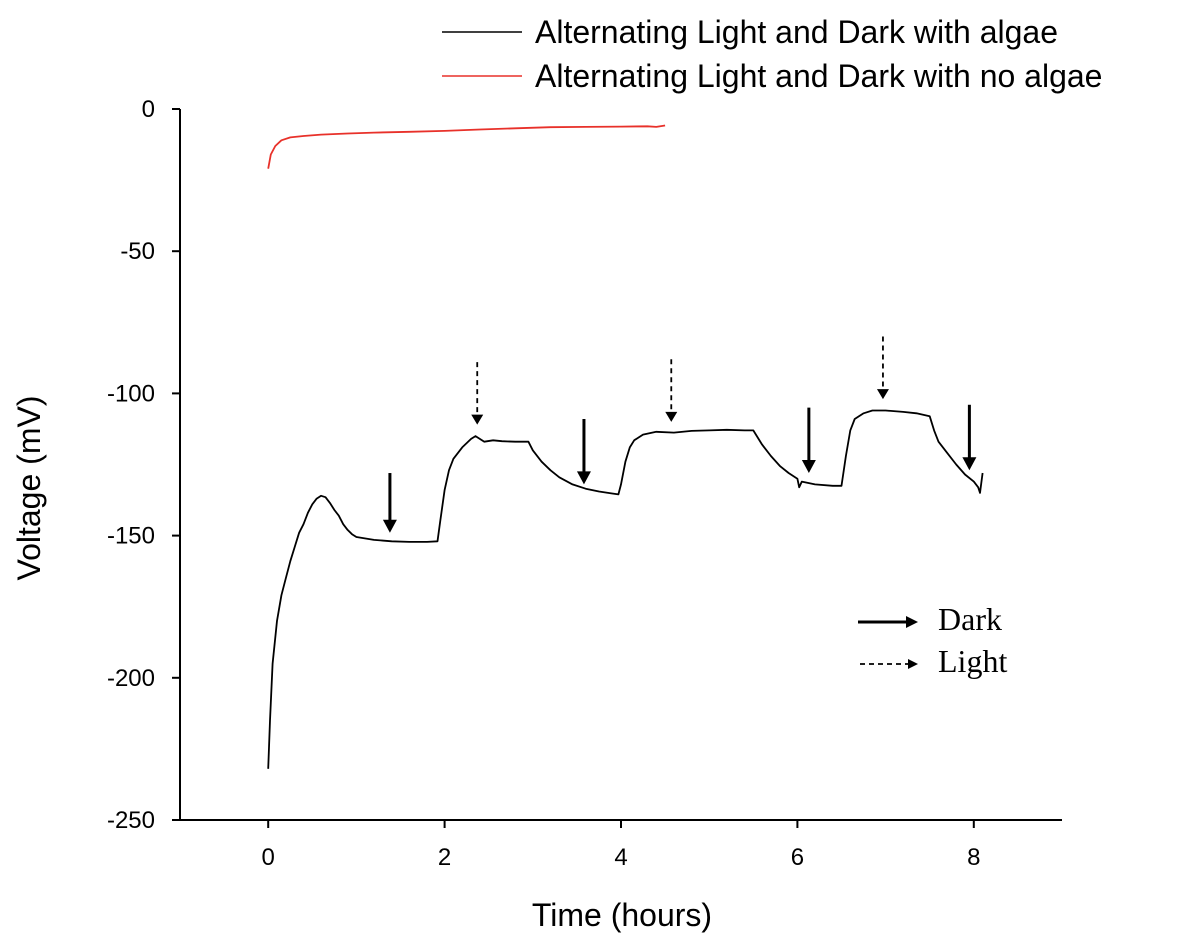  I want to click on legend-label-no-algae: Alternating Light and Dark with no algae, so click(818, 76).